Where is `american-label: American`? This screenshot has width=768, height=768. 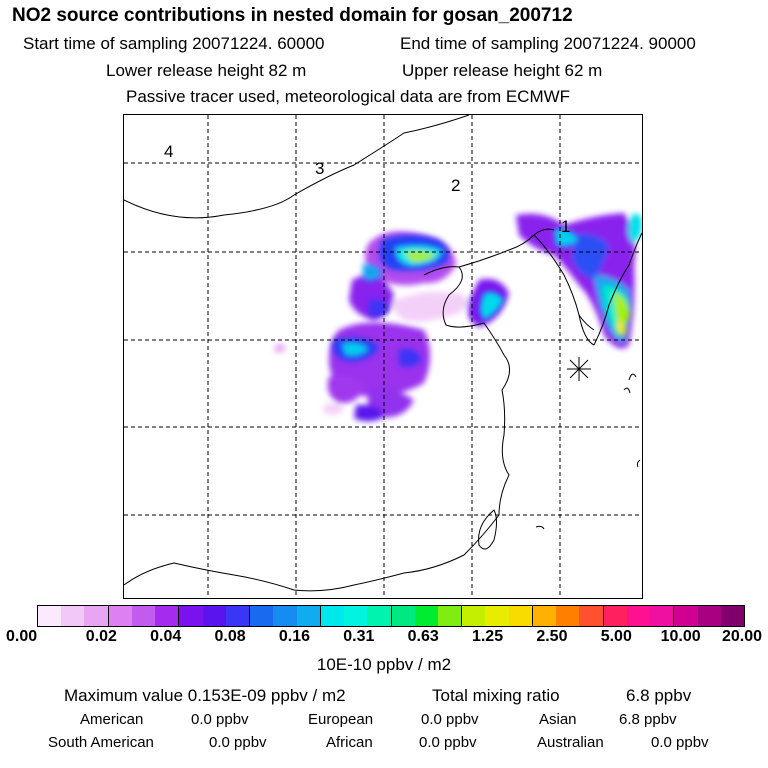
american-label: American is located at coordinates (112, 719).